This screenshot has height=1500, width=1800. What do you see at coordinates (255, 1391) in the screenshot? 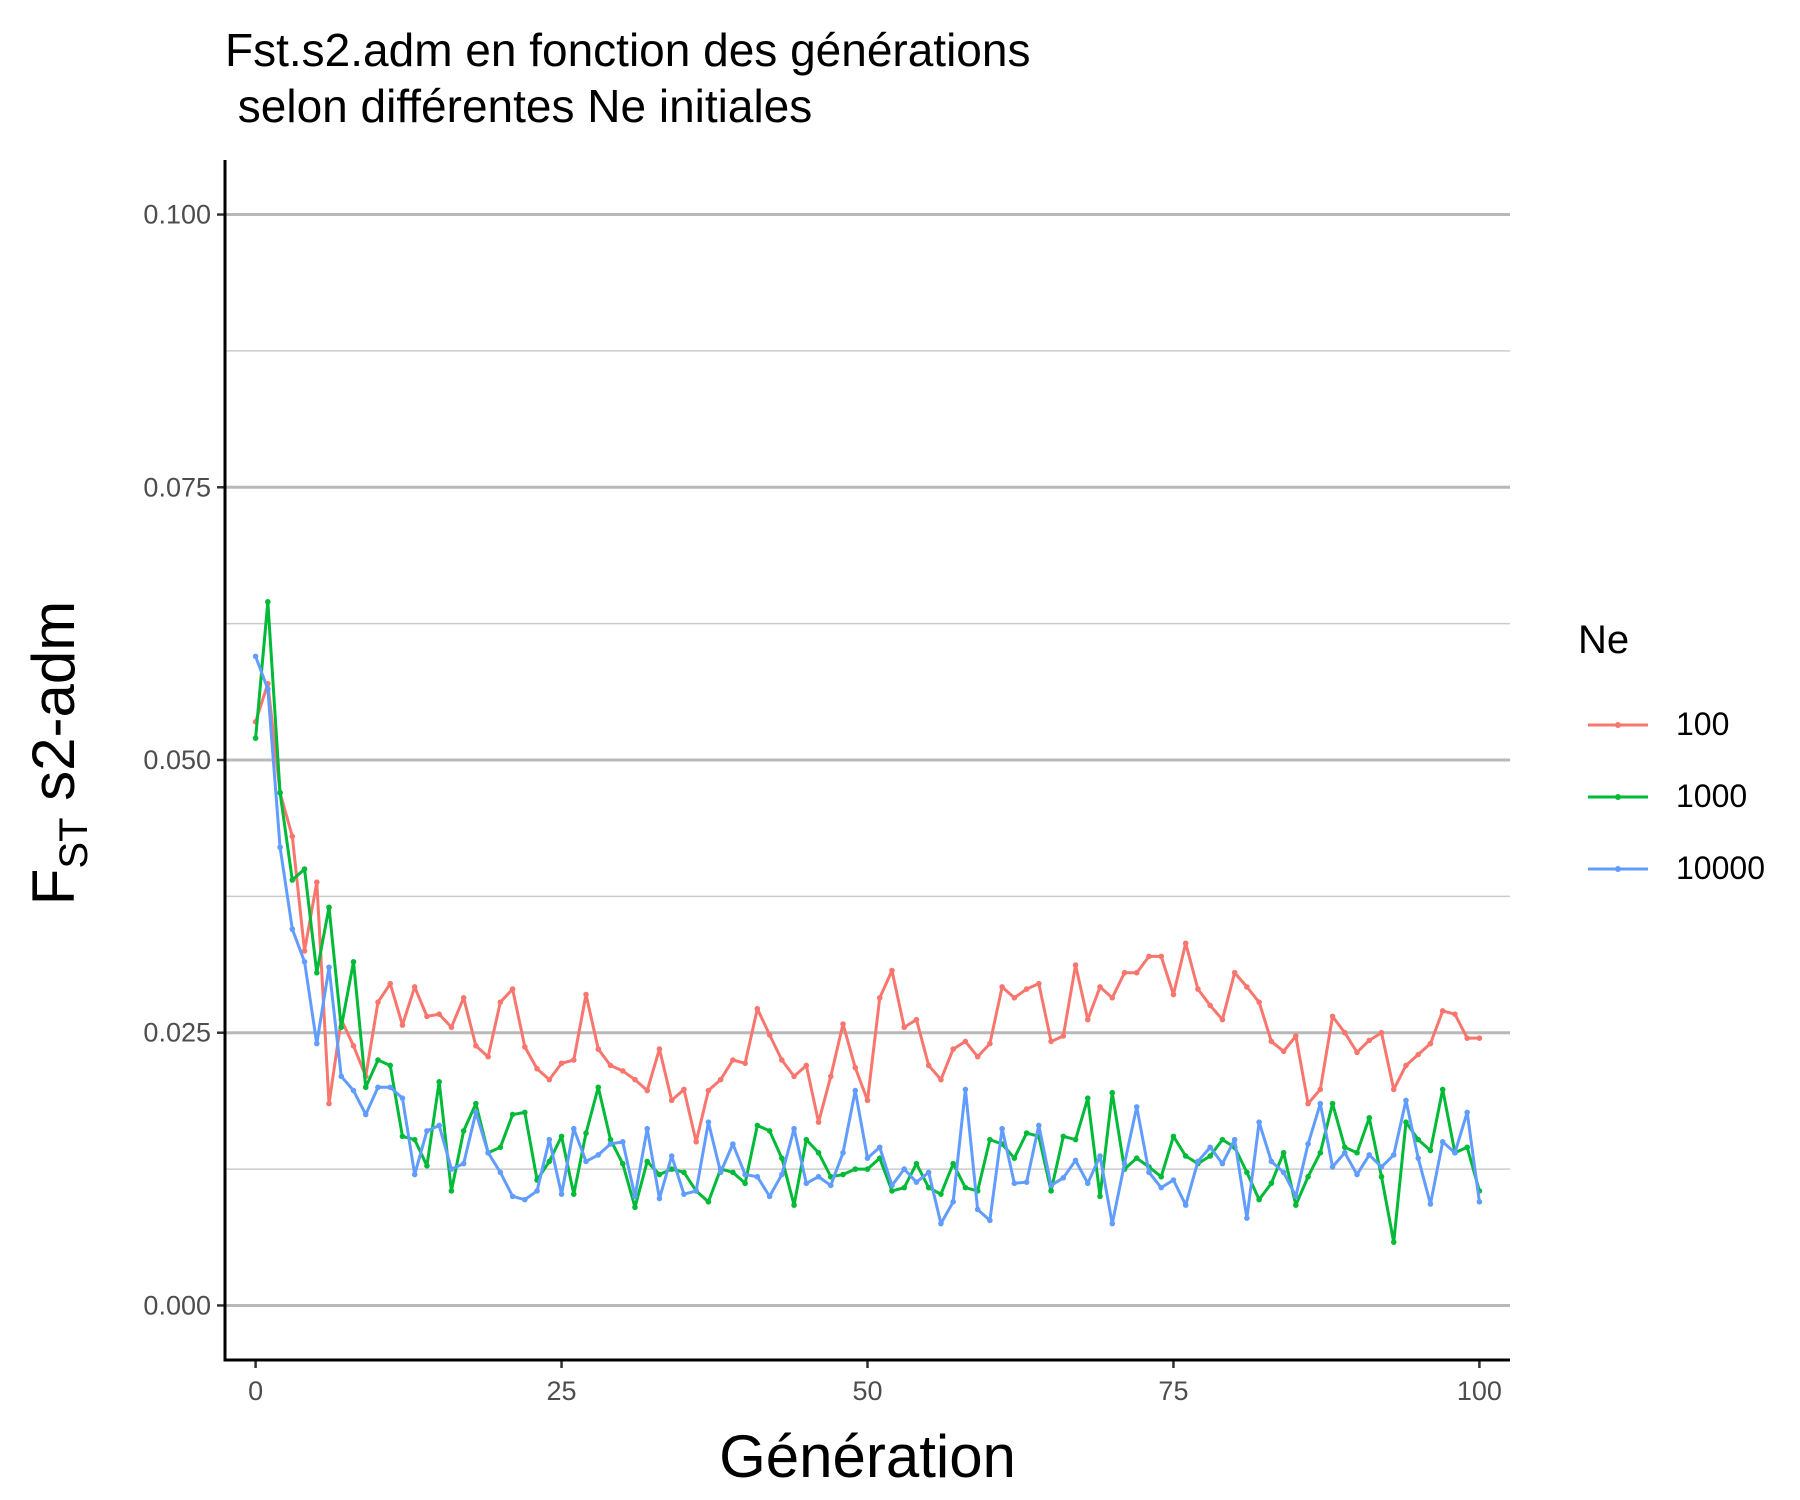
I see `x-tick-label: 0` at bounding box center [255, 1391].